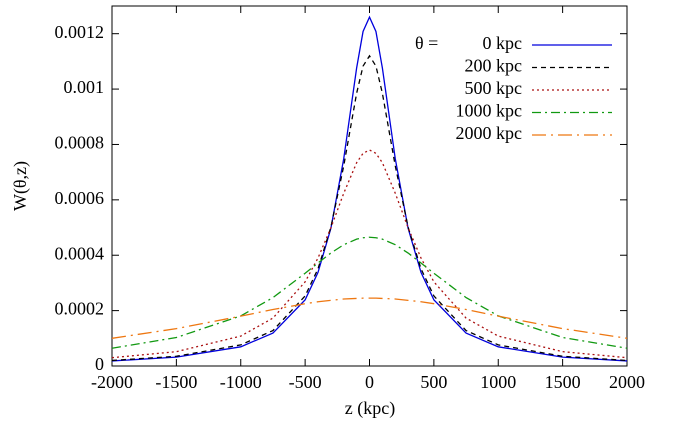 The height and width of the screenshot is (430, 676). I want to click on x-tick-label: -1000, so click(241, 382).